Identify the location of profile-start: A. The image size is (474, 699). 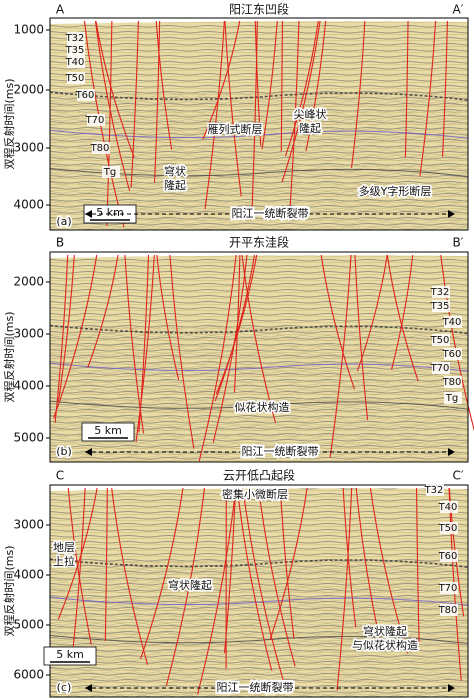
(60, 10).